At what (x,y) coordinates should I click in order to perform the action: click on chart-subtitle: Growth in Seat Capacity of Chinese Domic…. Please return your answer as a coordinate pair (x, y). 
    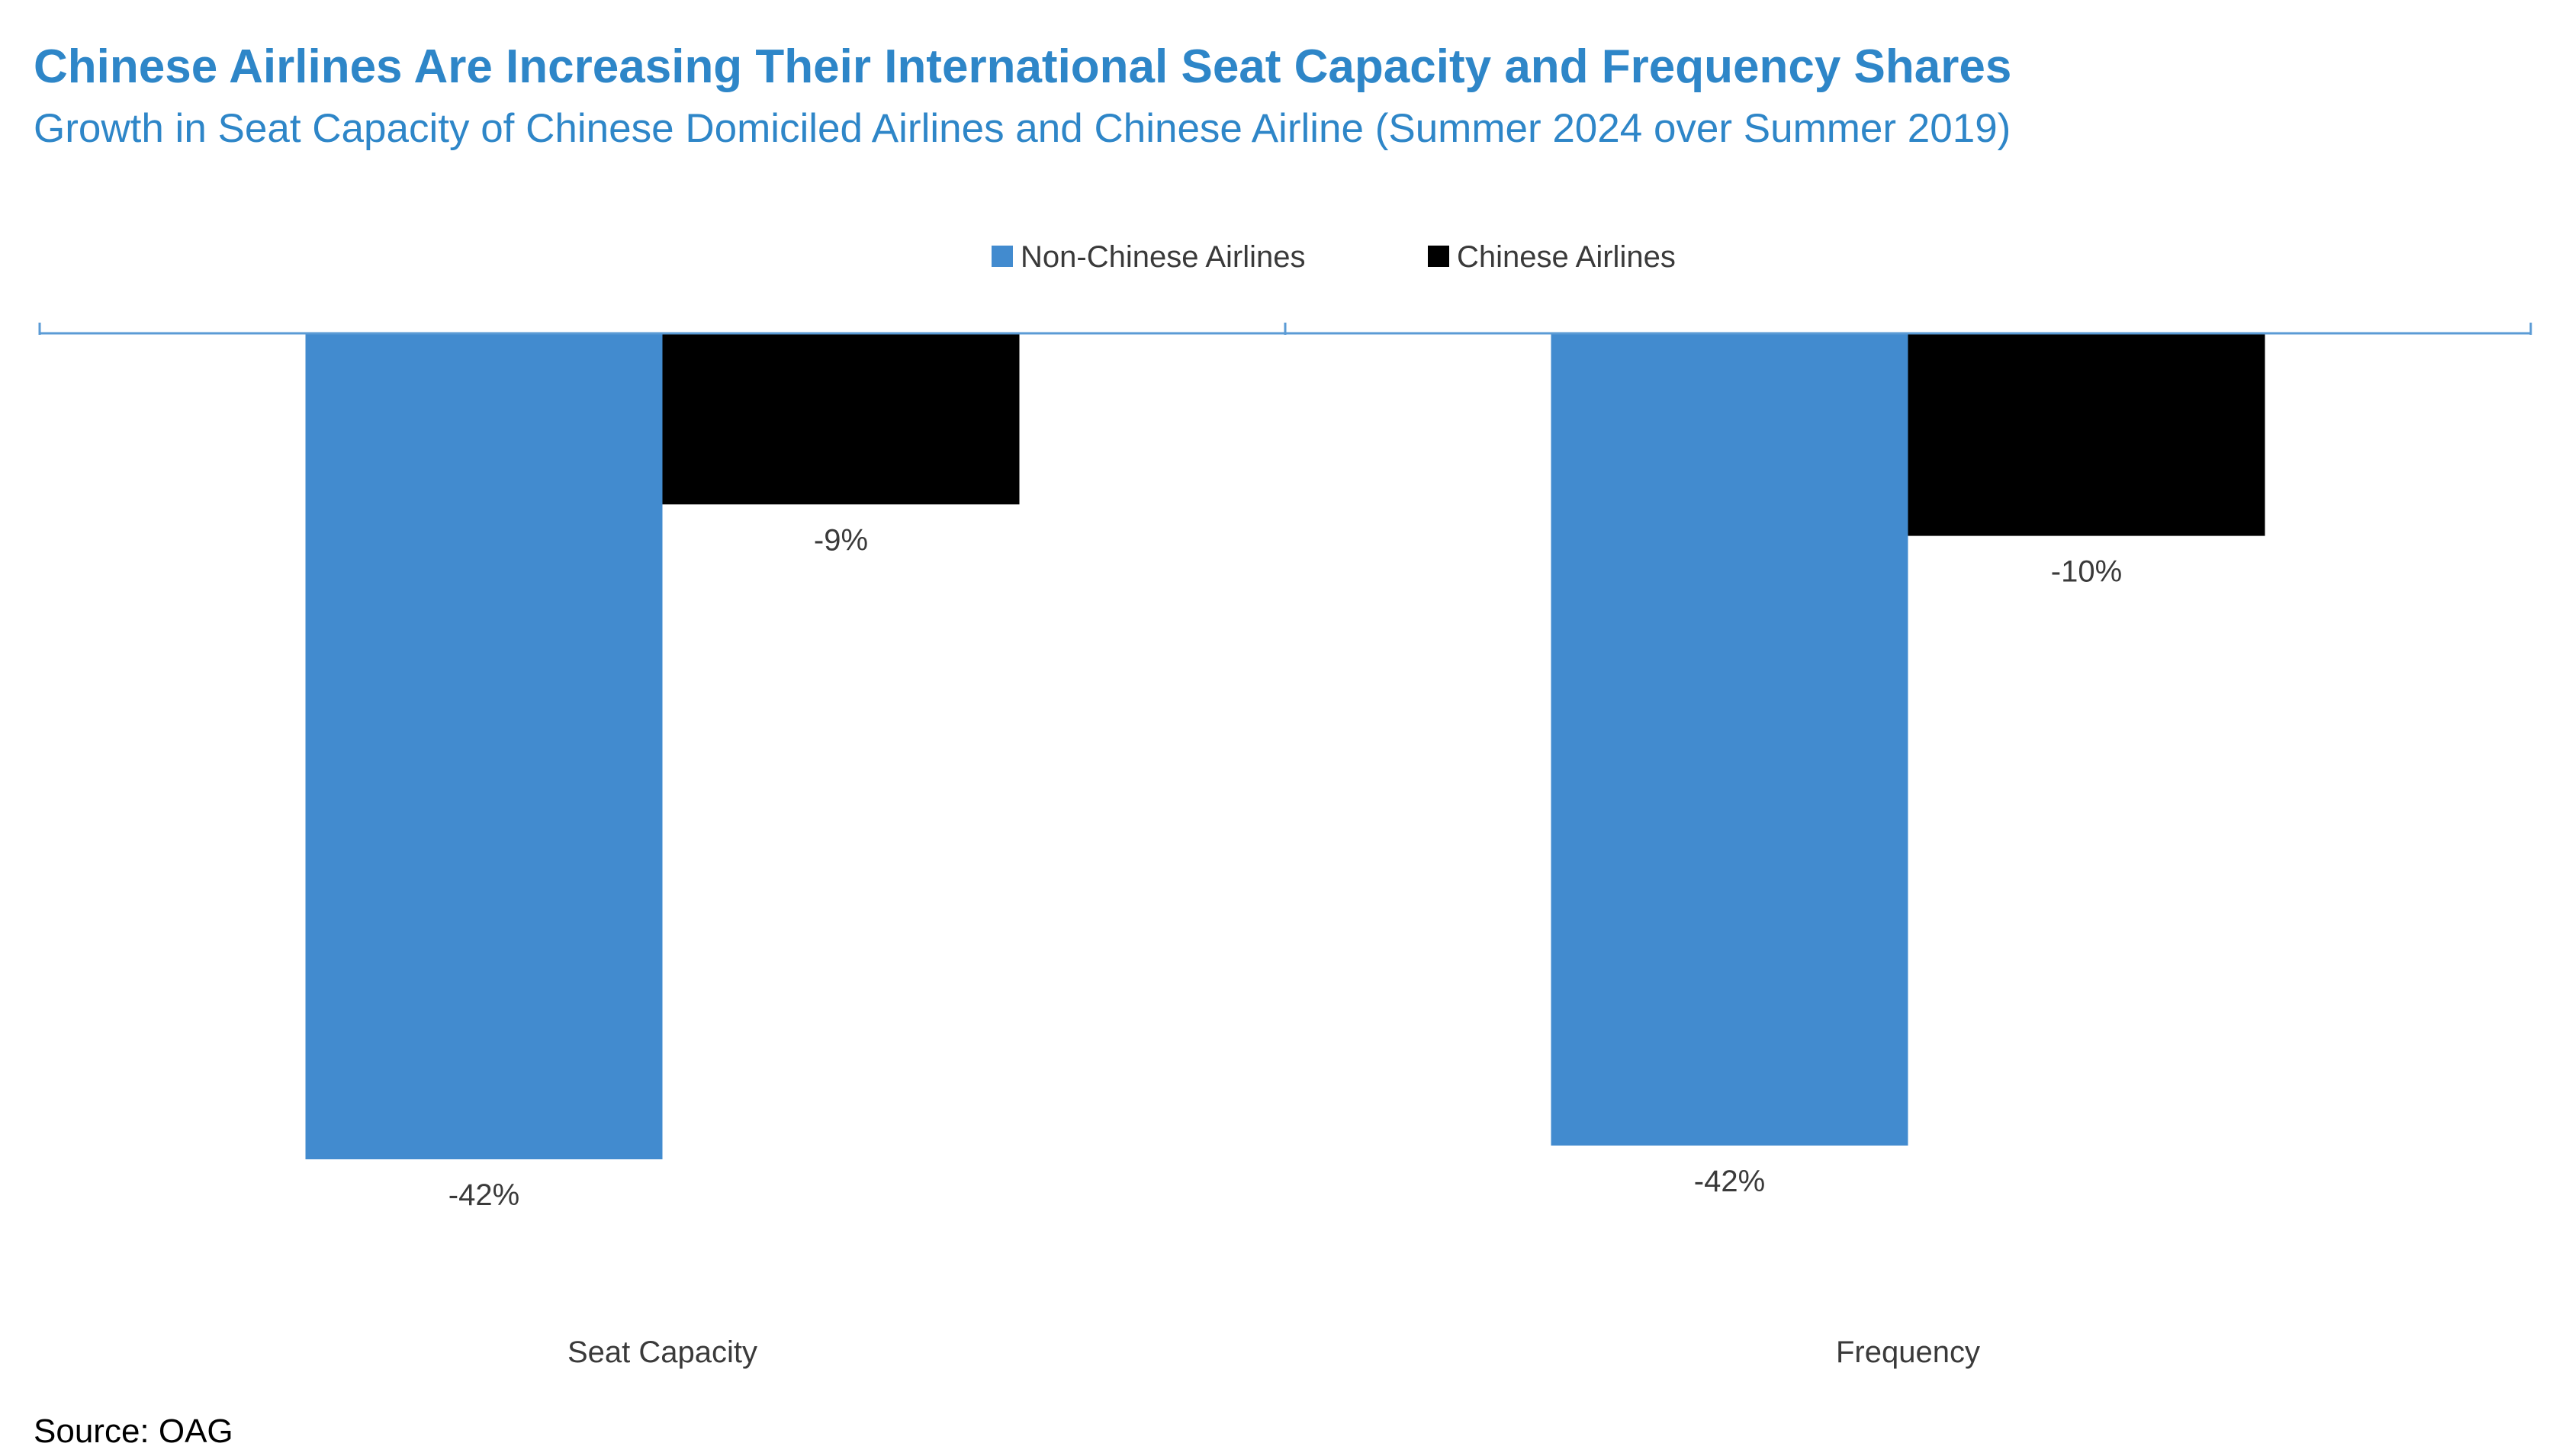
    Looking at the image, I should click on (1023, 128).